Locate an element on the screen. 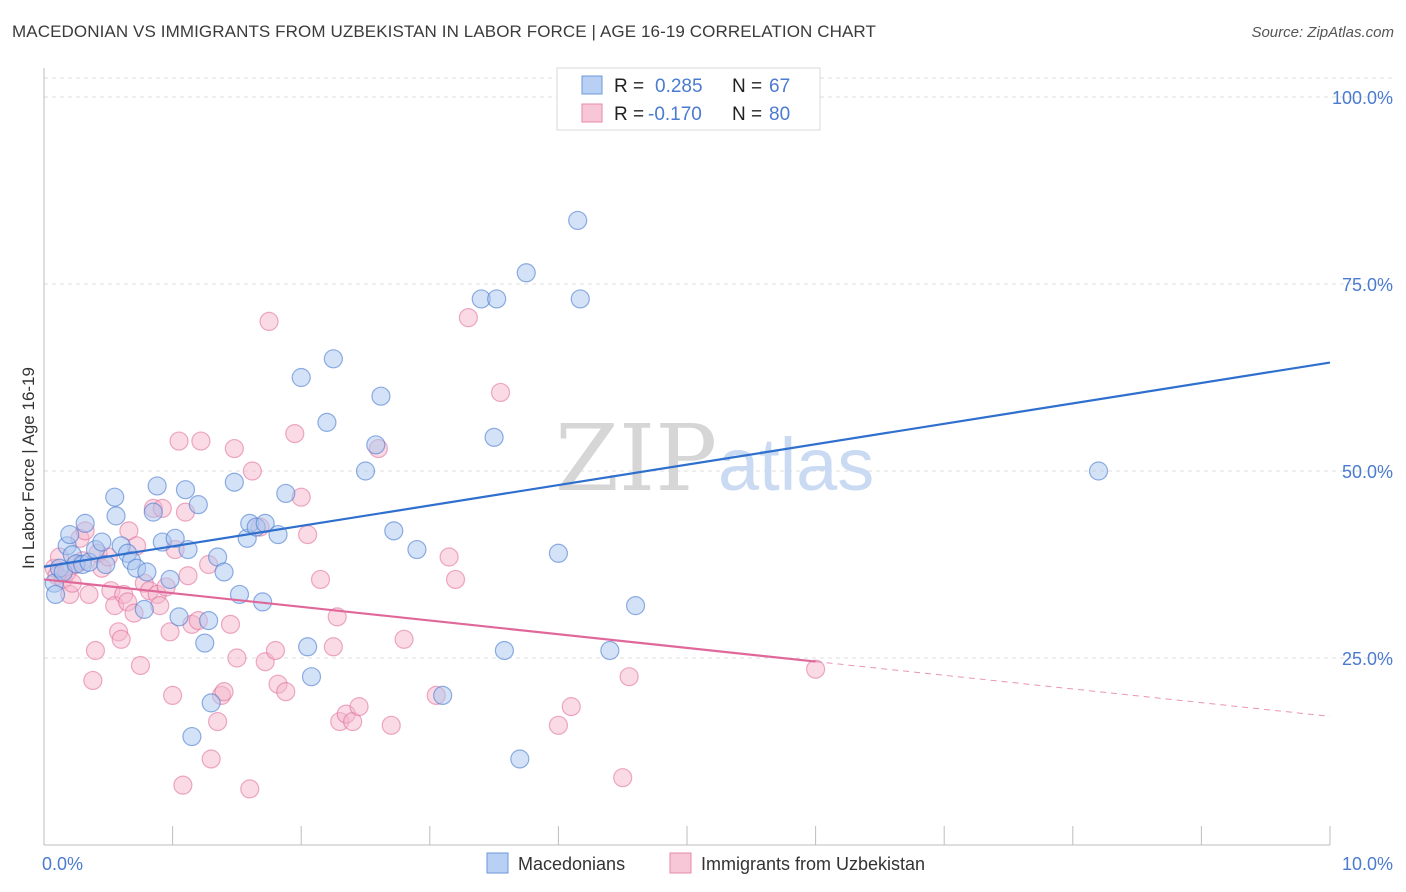  legend-n-value-2: 80 is located at coordinates (779, 114).